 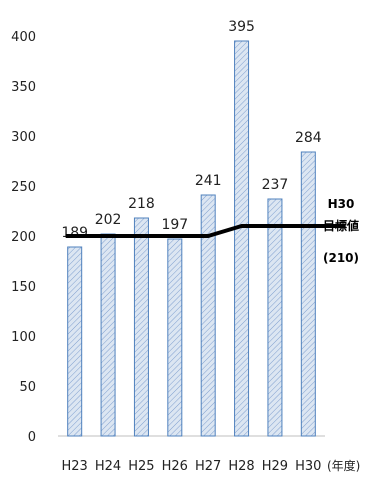 I want to click on target-label-value: (210), so click(x=341, y=258).